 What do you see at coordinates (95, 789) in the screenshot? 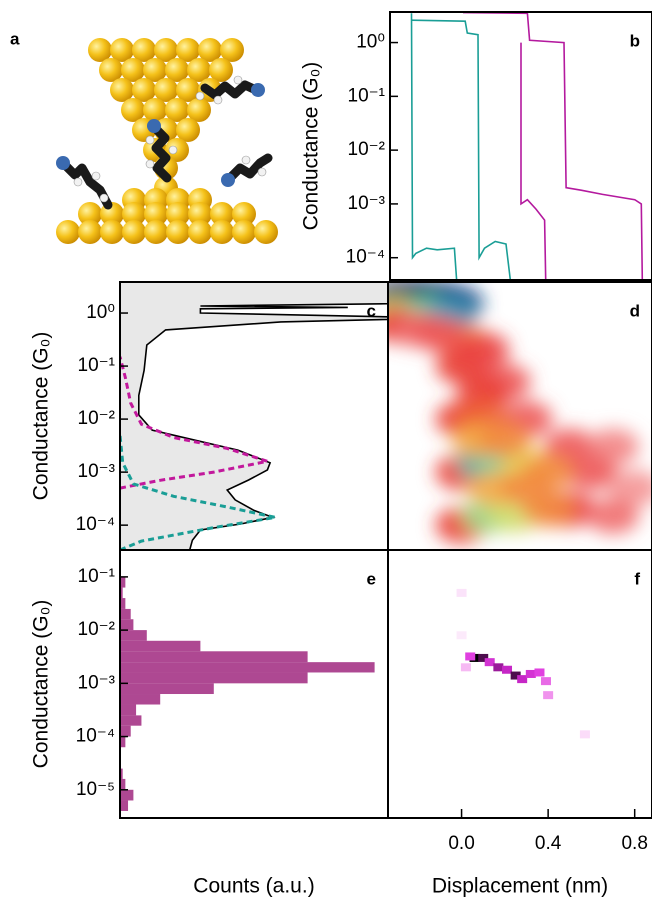
I see `y-tick-label: 10⁻⁵` at bounding box center [95, 789].